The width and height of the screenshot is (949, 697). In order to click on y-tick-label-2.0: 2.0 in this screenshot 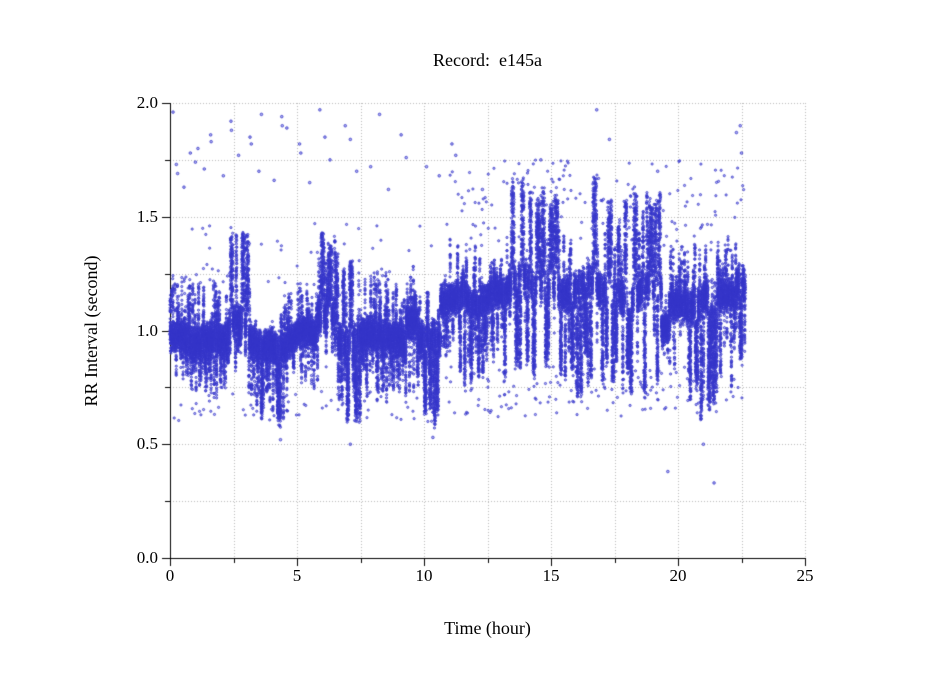, I will do `click(147, 102)`.